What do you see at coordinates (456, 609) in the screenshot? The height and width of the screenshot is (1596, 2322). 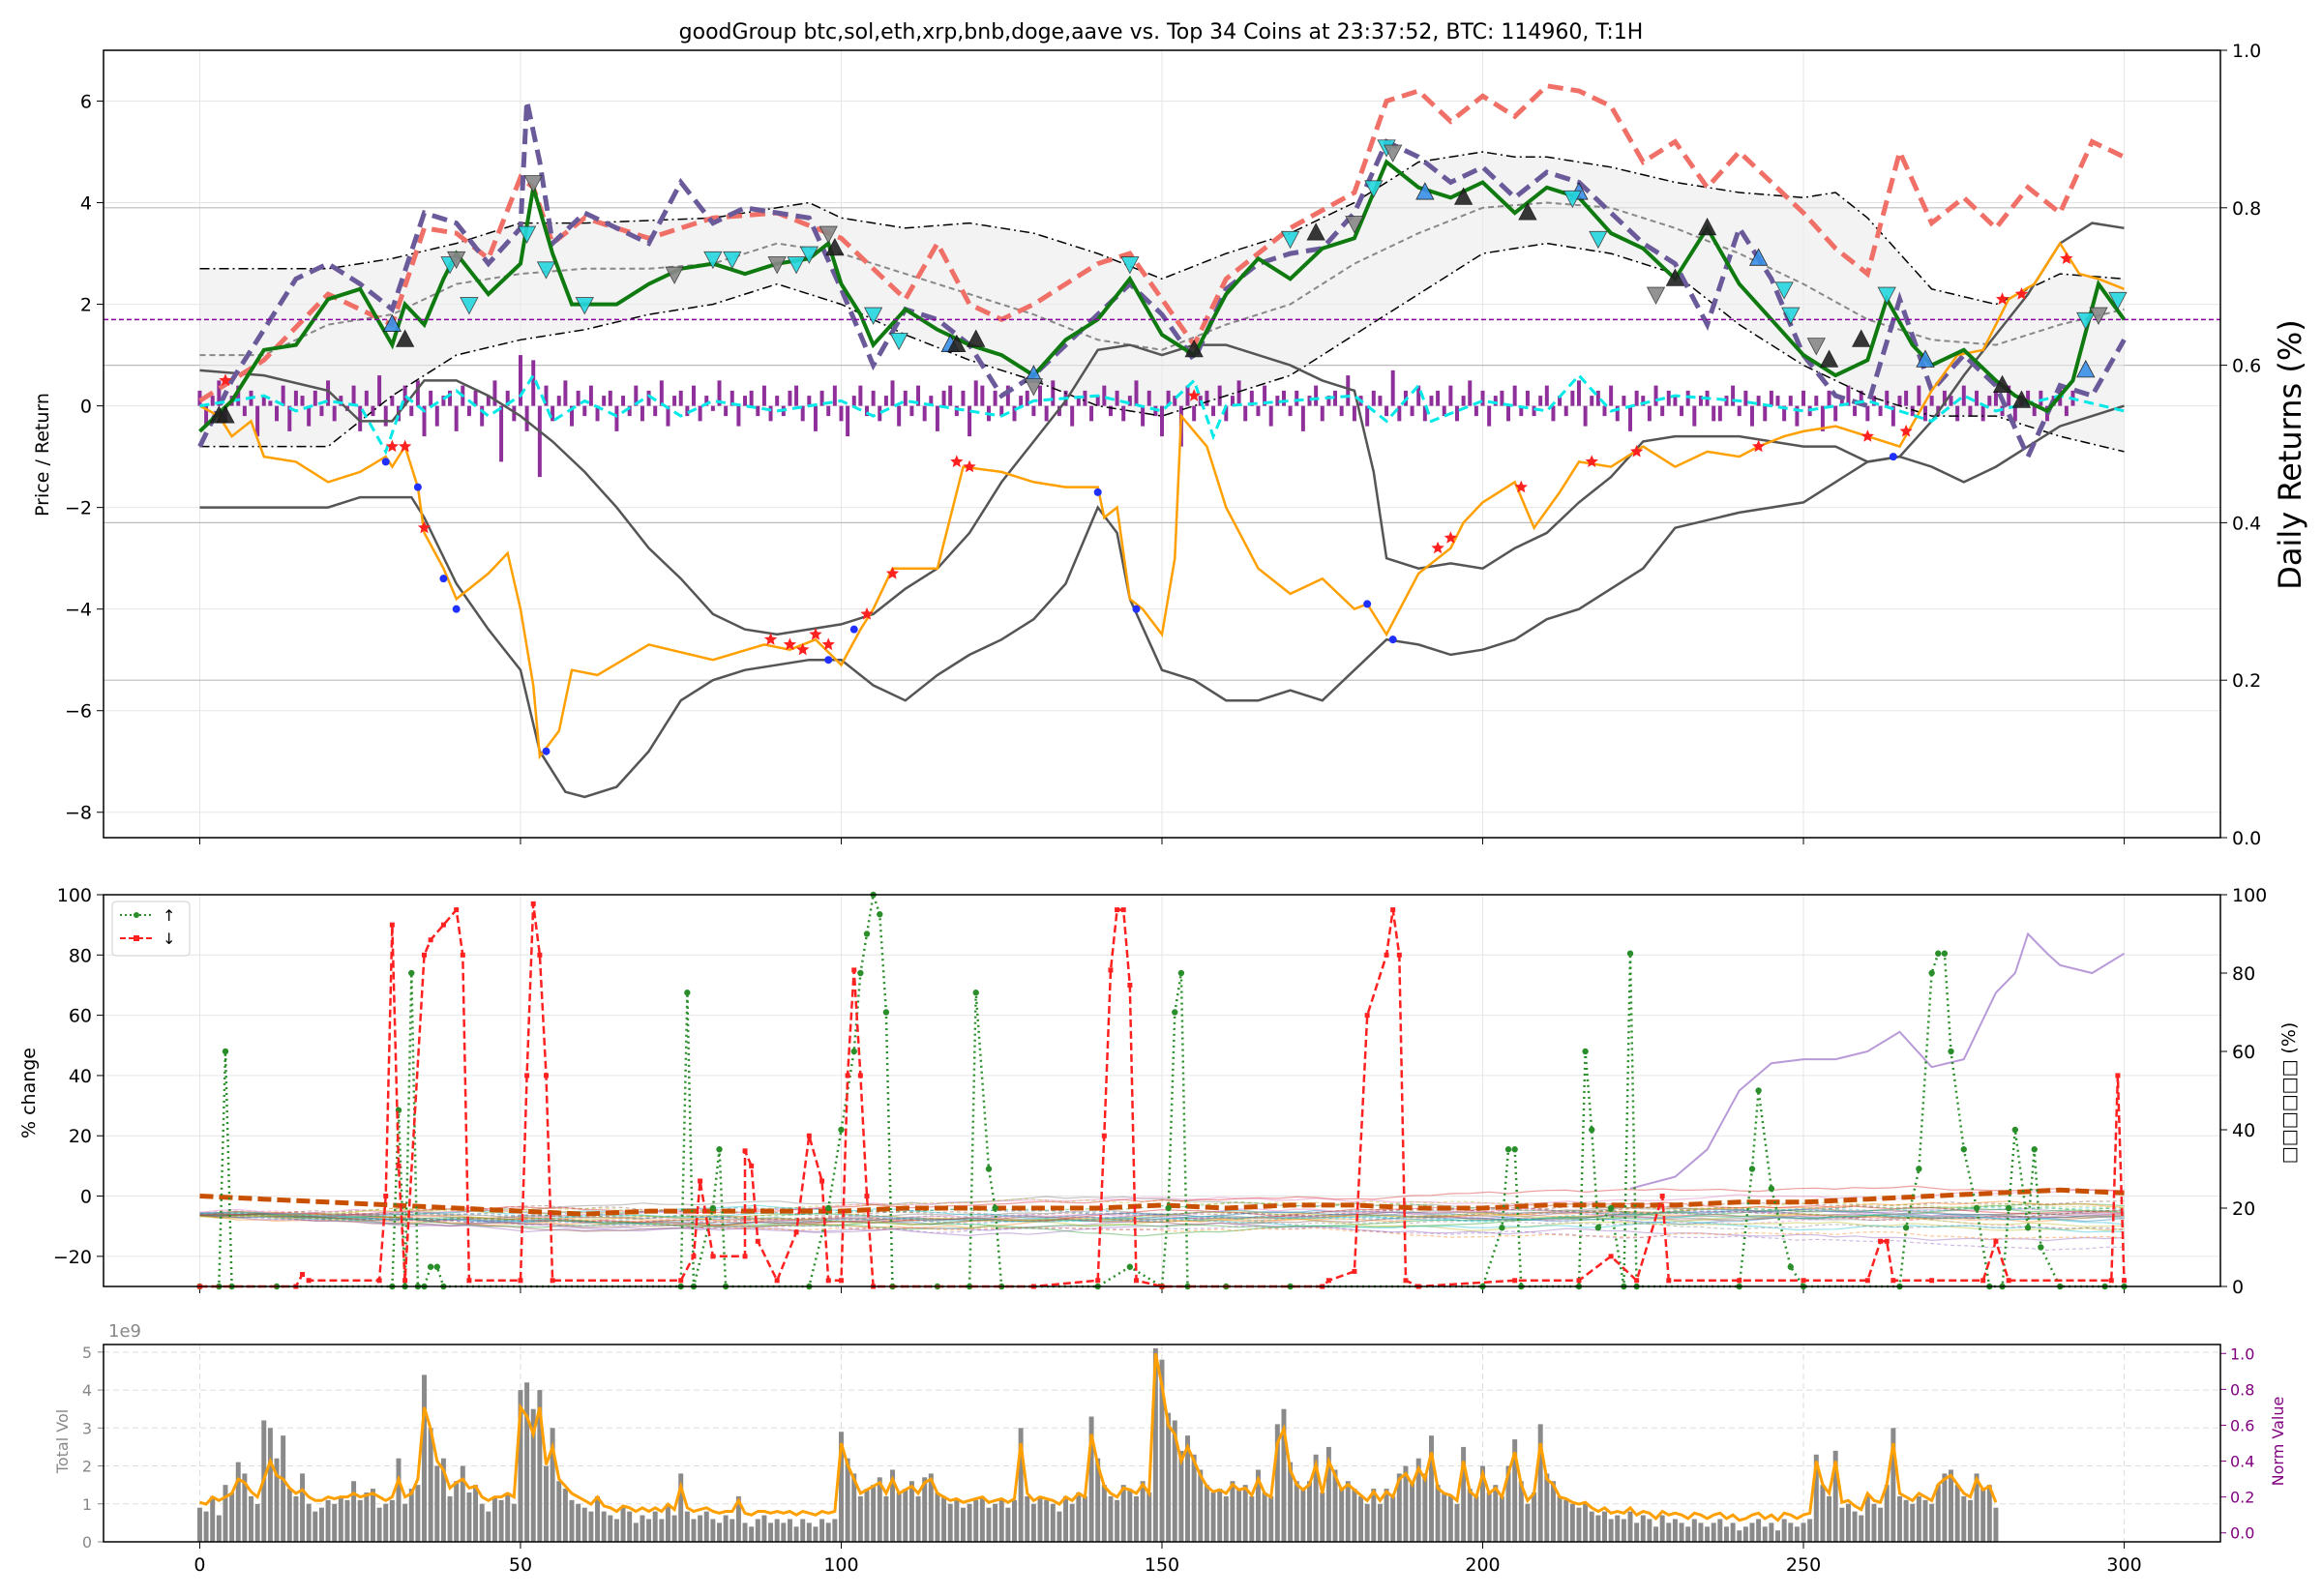 I see `dot-marker` at bounding box center [456, 609].